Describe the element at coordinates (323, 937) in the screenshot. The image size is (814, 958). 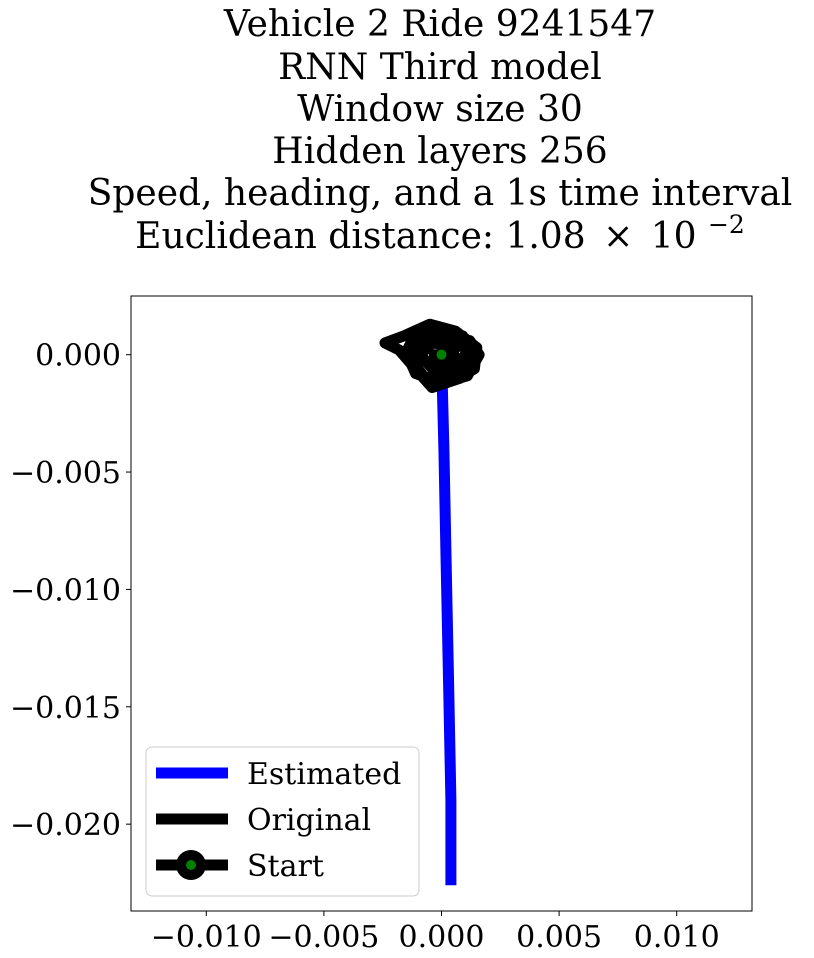
I see `x-tick-label: −0.005` at that location.